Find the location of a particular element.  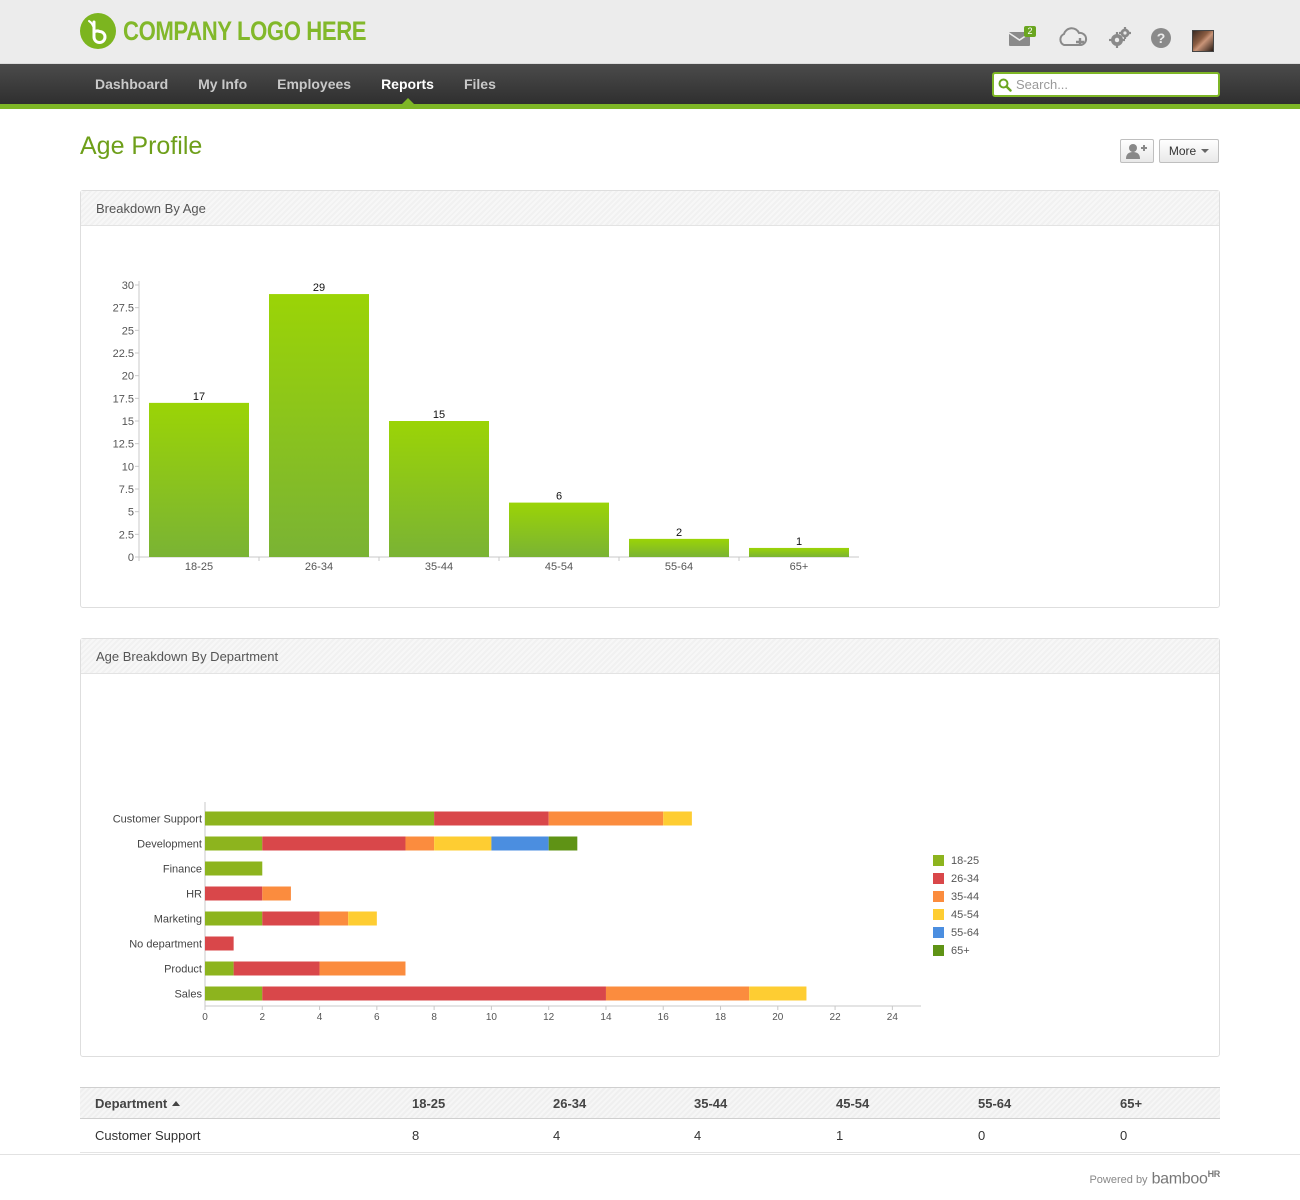

category-label: Finance is located at coordinates (182, 870).